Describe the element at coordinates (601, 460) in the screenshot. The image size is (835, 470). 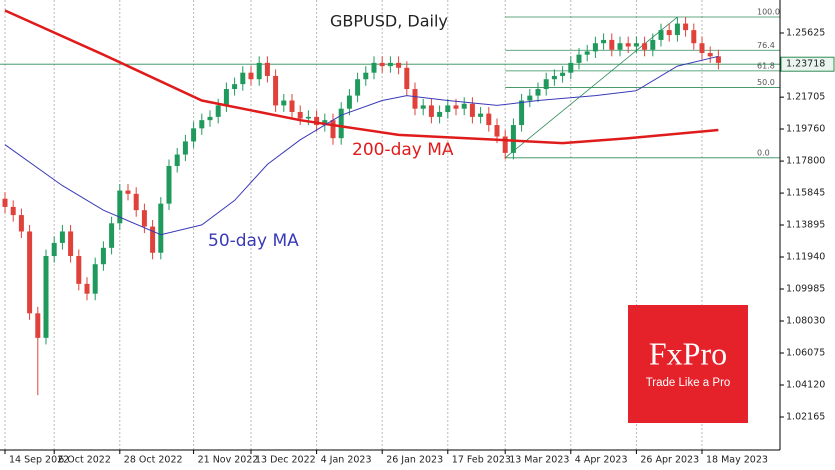
I see `x-tick-label: 4 Apr 2023` at that location.